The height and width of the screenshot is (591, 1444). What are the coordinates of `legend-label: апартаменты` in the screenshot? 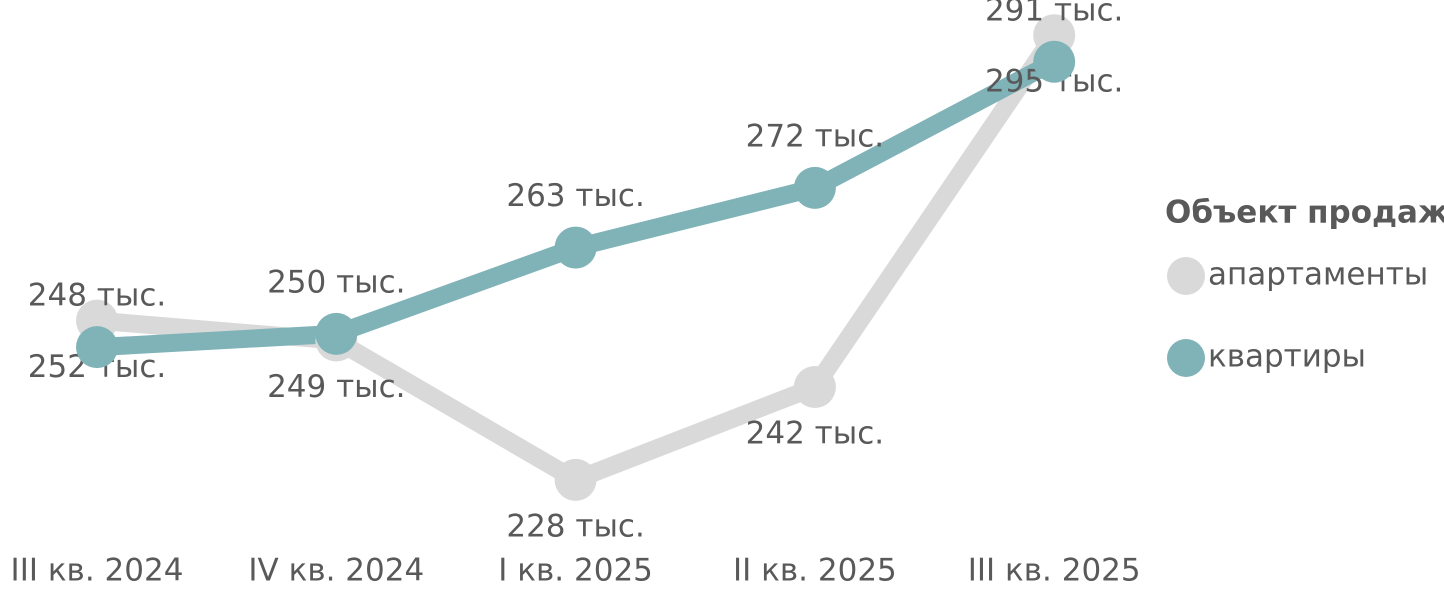 It's located at (1318, 275).